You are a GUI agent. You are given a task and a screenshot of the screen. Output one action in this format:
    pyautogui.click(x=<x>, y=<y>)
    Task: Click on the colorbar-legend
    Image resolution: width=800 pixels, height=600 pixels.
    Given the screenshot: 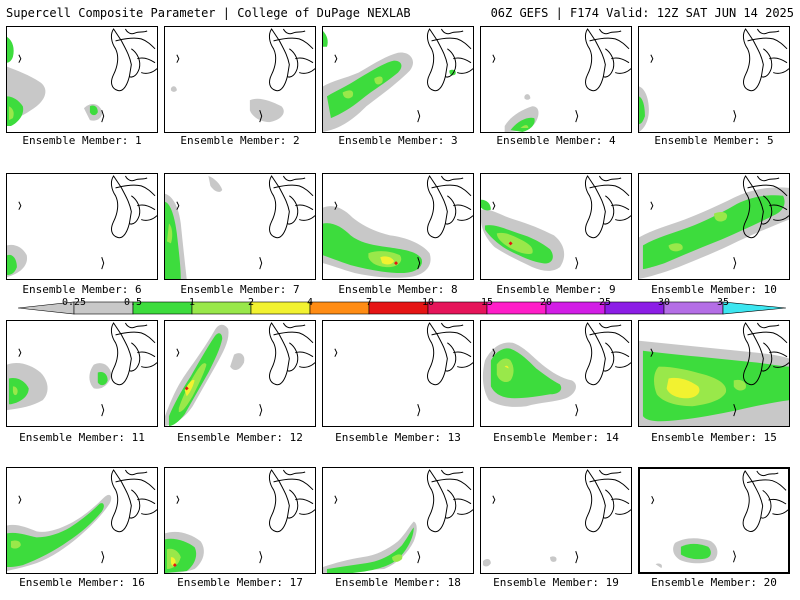 What is the action you would take?
    pyautogui.click(x=402, y=308)
    